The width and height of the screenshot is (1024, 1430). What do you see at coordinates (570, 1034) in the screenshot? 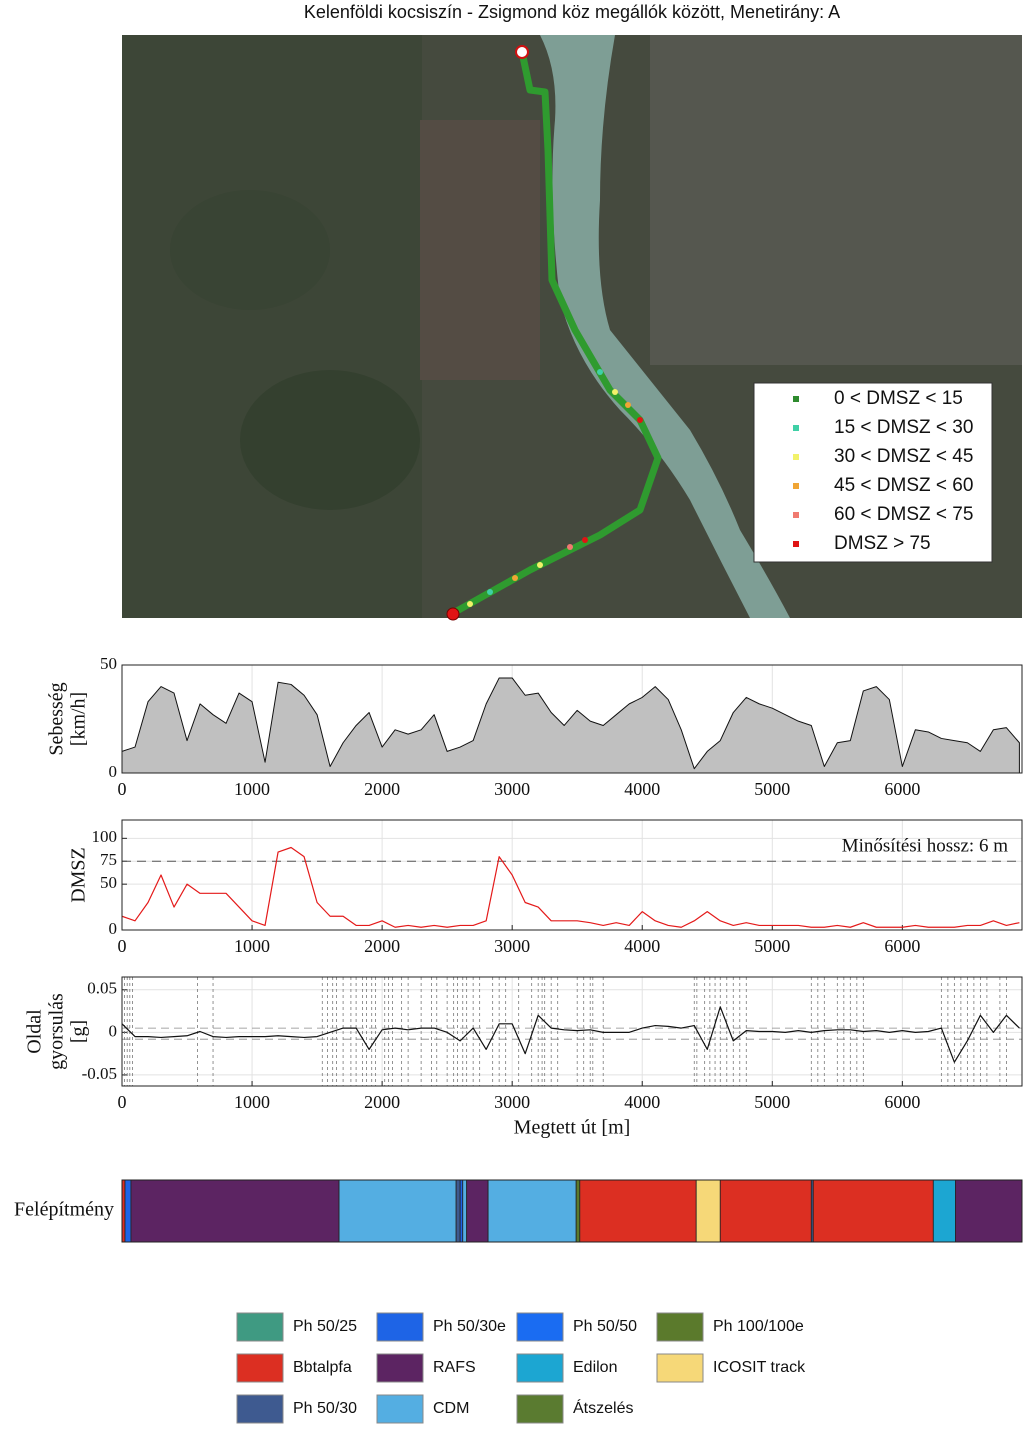
I see `data-line` at bounding box center [570, 1034].